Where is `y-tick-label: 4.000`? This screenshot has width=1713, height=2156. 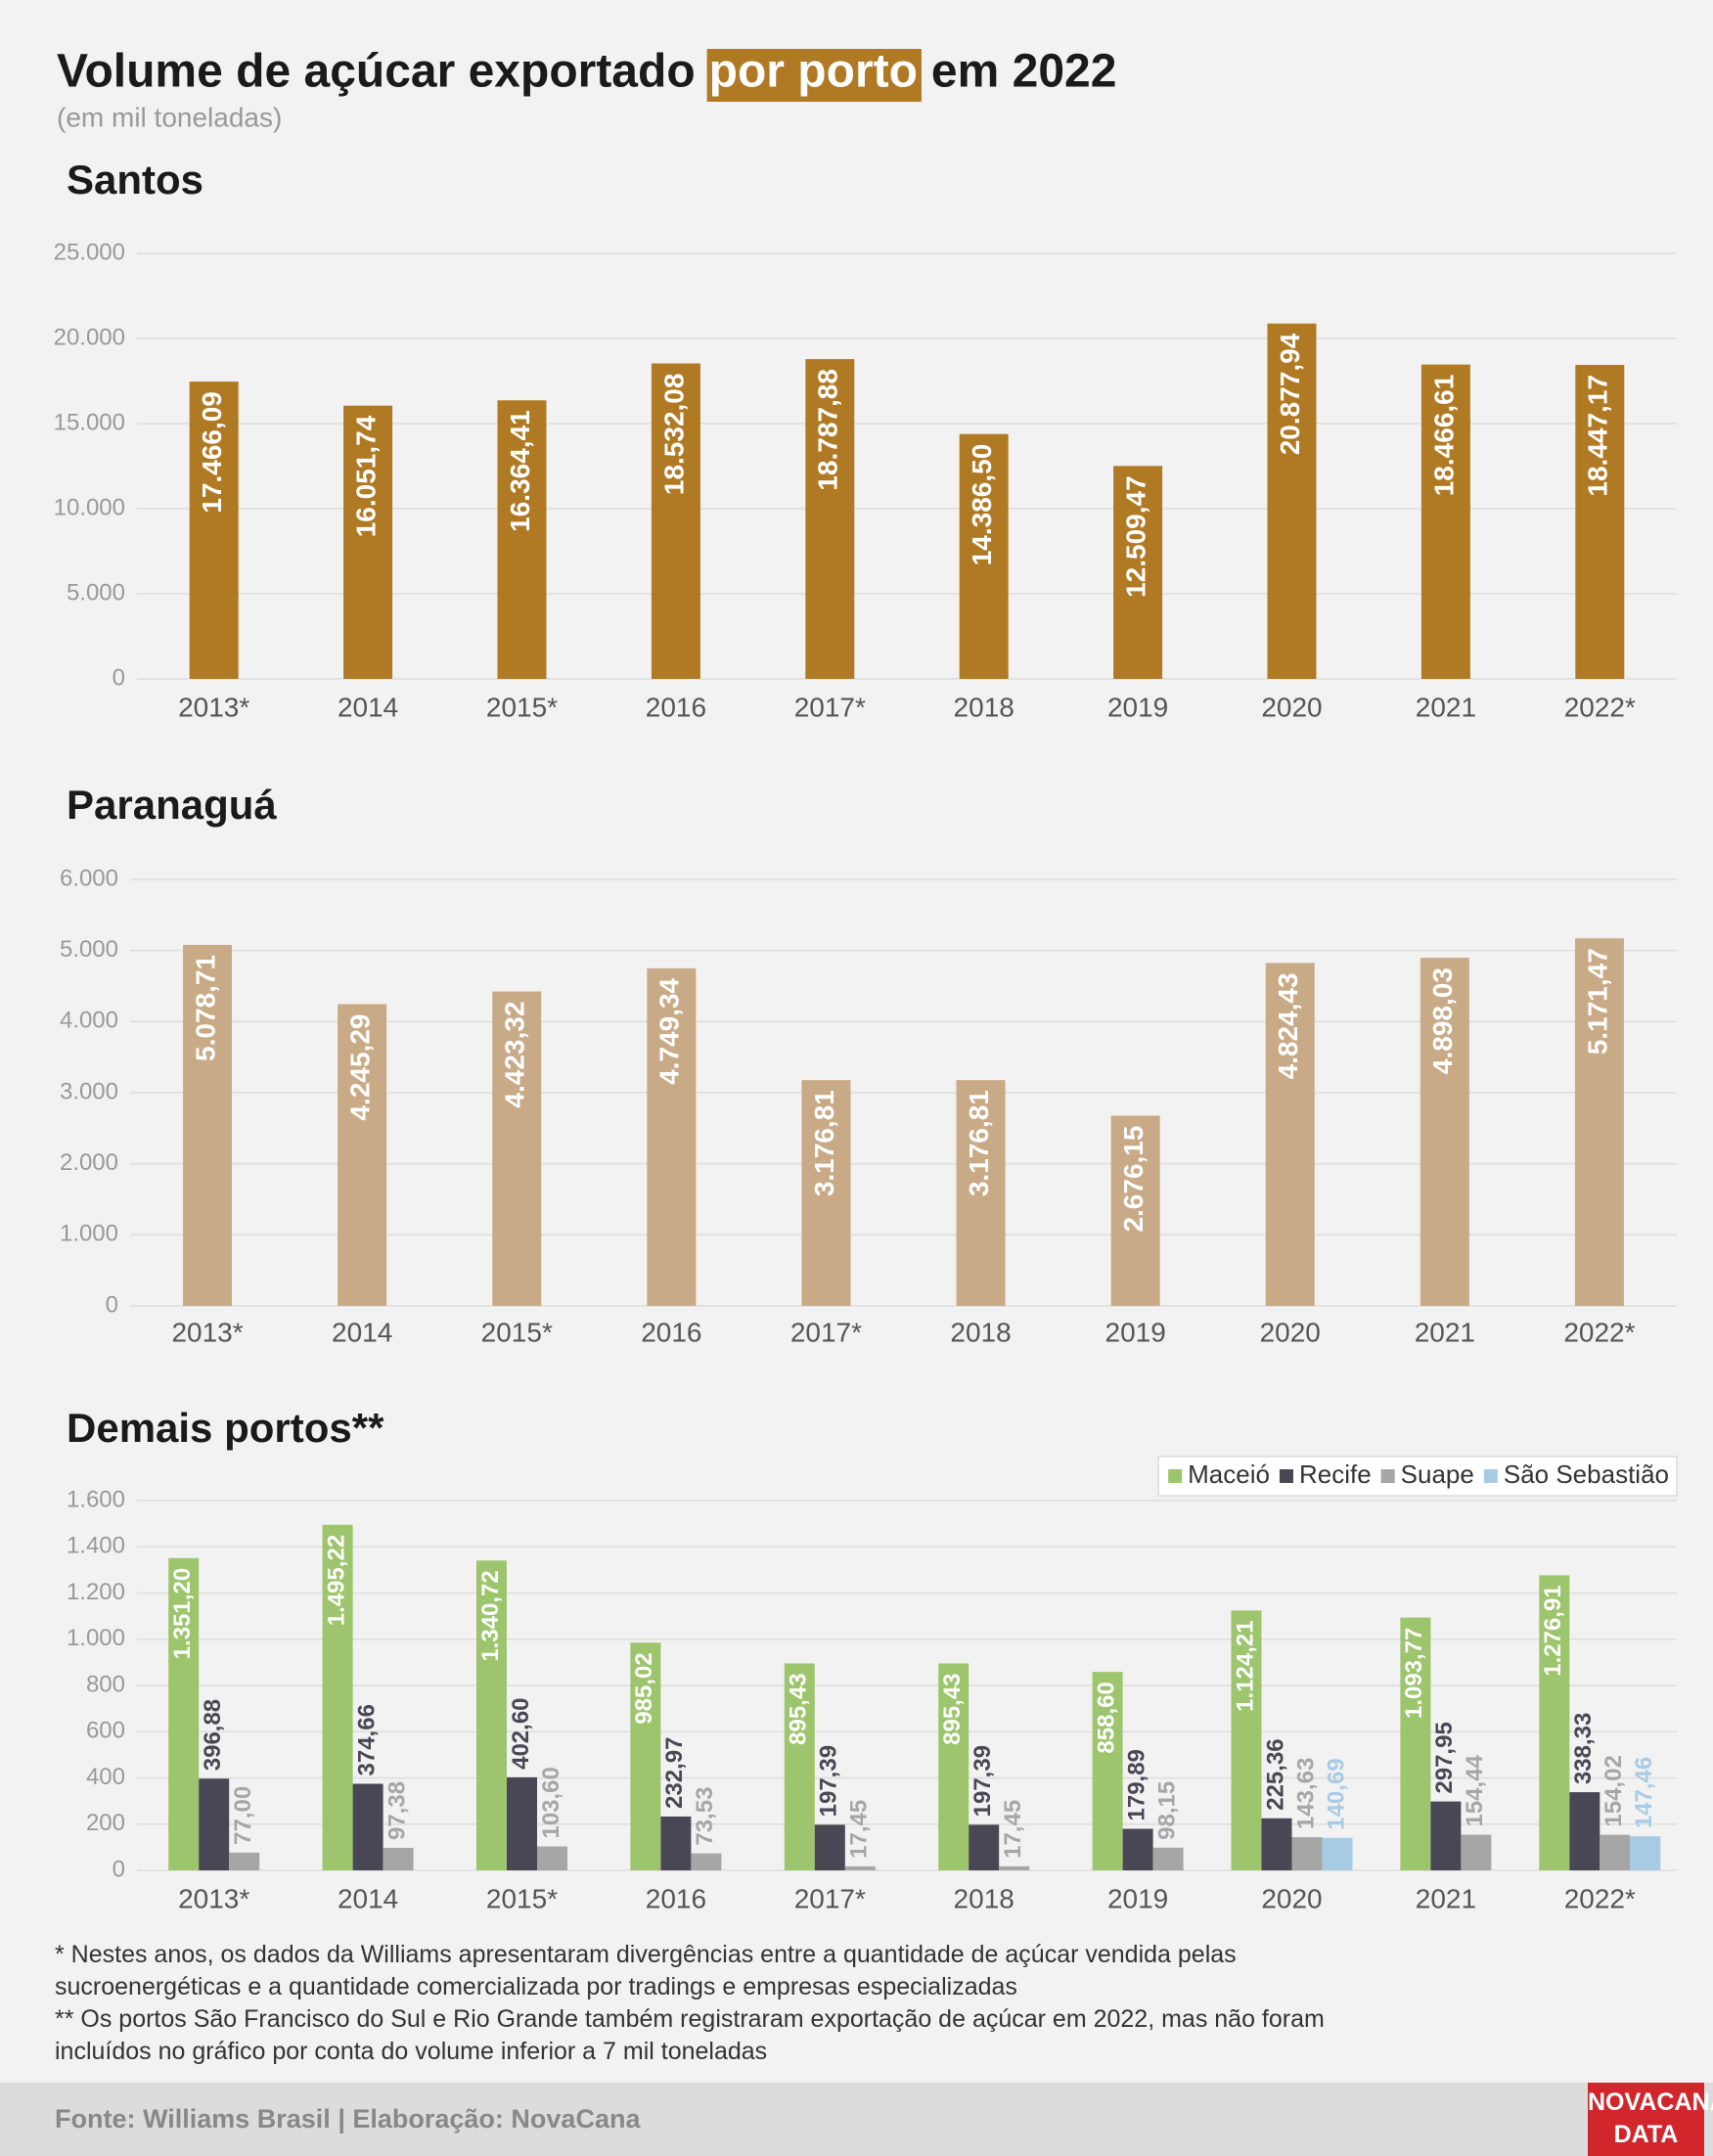 y-tick-label: 4.000 is located at coordinates (89, 1021).